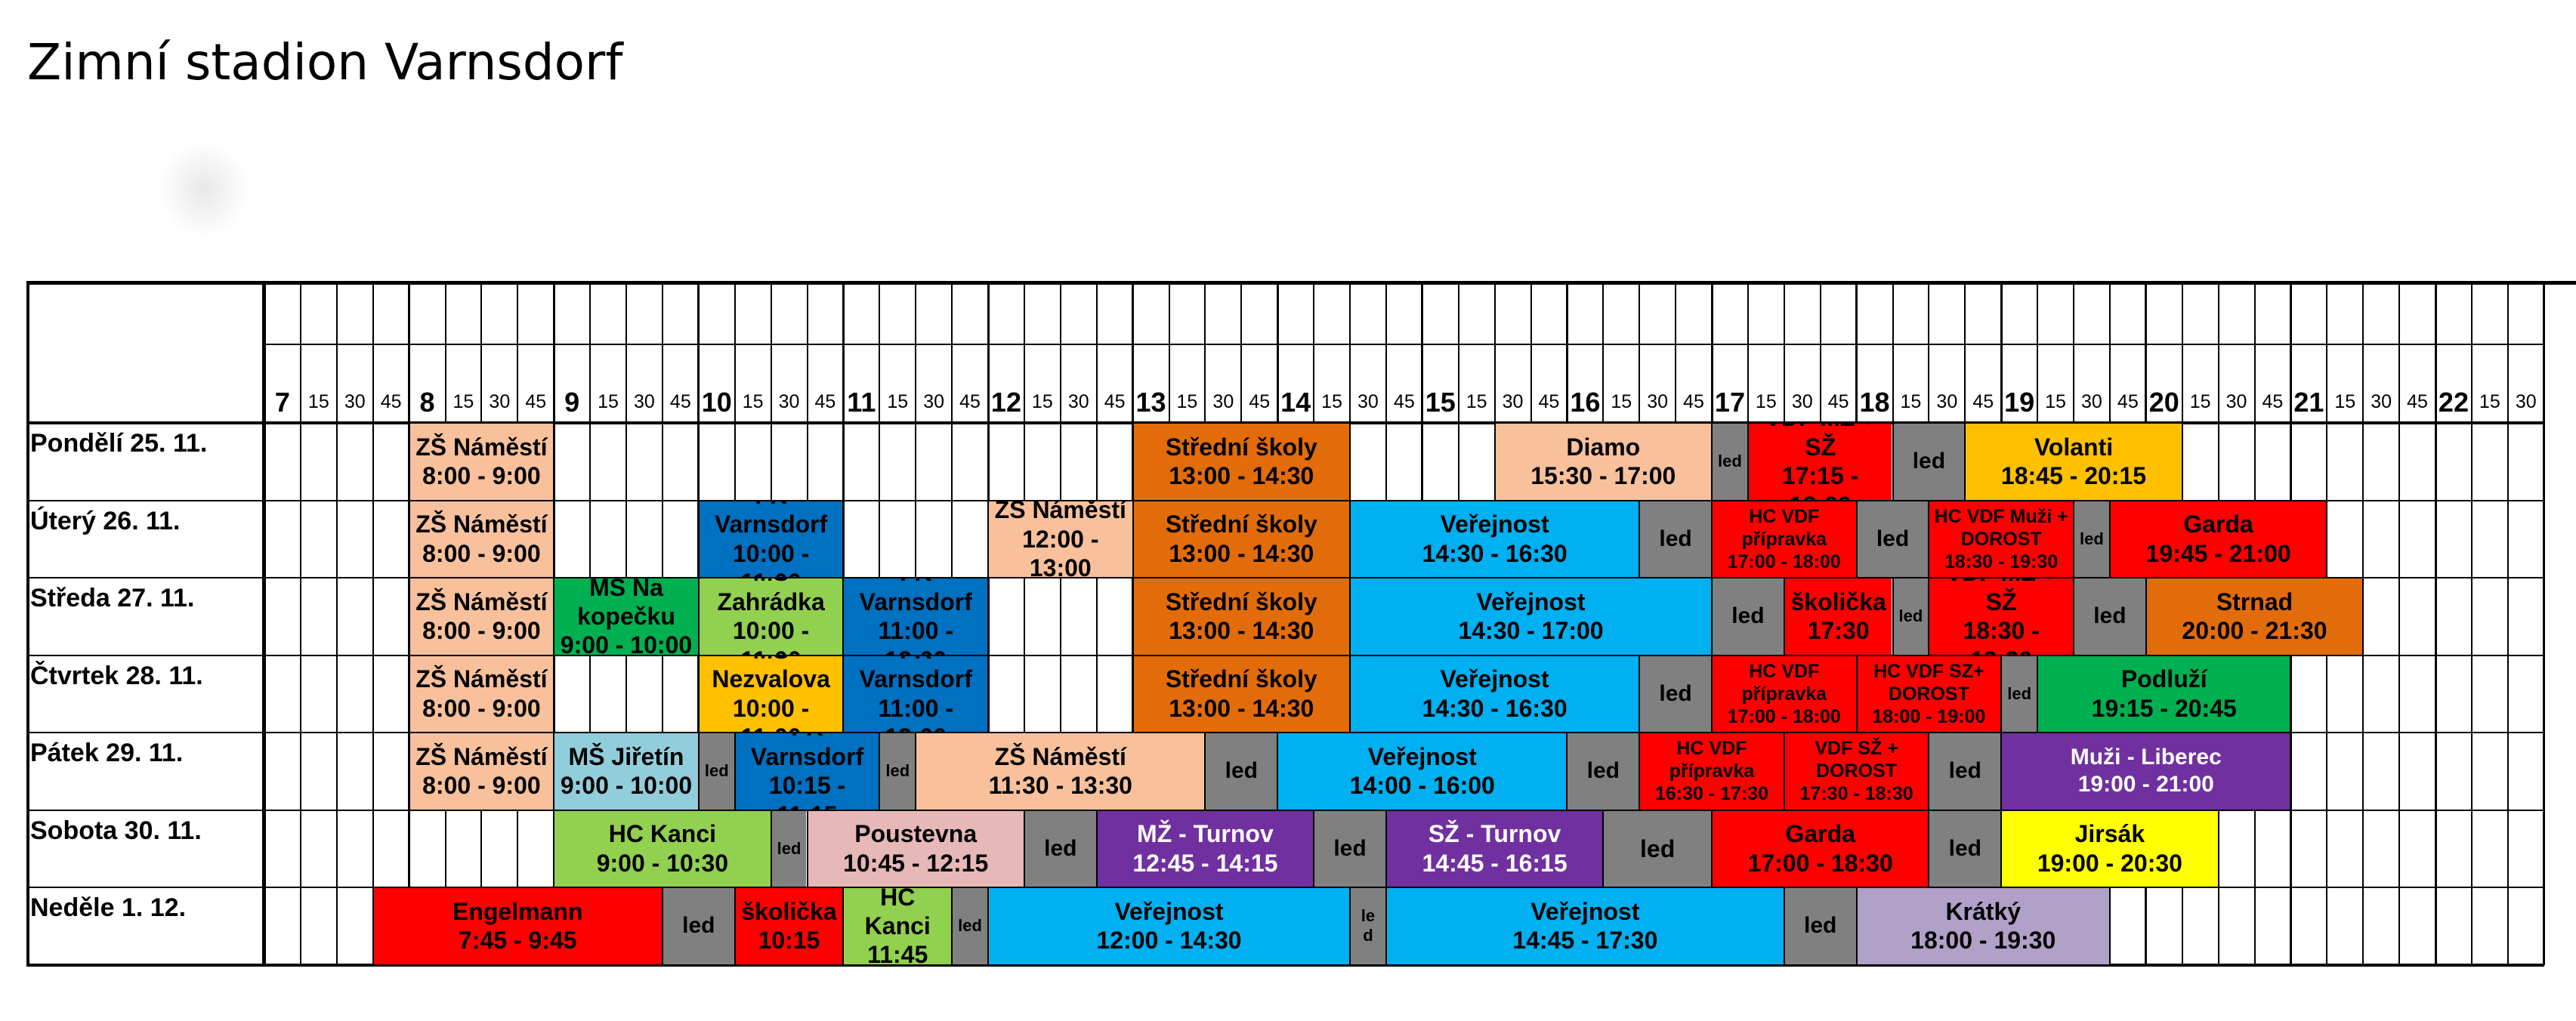 The image size is (2576, 1021). Describe the element at coordinates (2001, 596) in the screenshot. I see `booking-name: VDF MŽ + SŽ` at that location.